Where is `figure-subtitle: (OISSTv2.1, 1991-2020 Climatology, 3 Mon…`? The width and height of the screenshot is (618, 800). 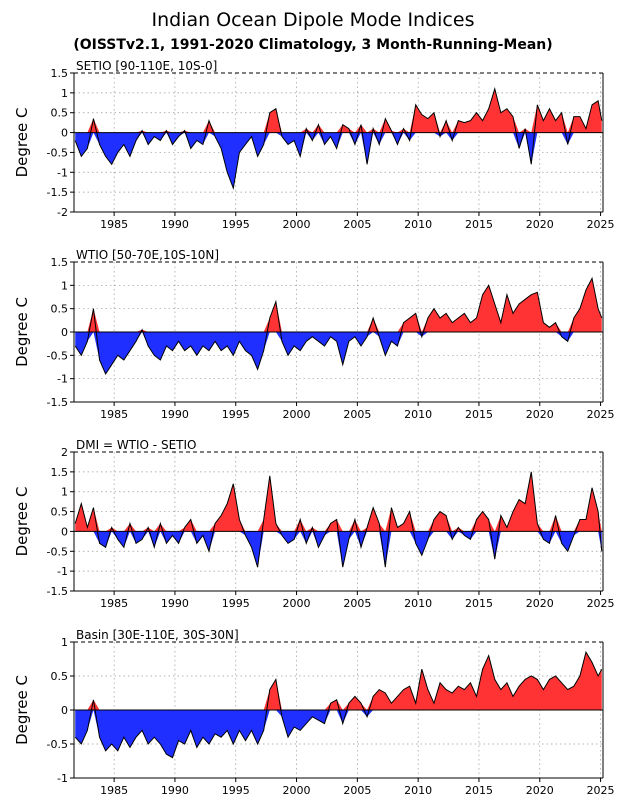 figure-subtitle: (OISSTv2.1, 1991-2020 Climatology, 3 Mon… is located at coordinates (312, 45).